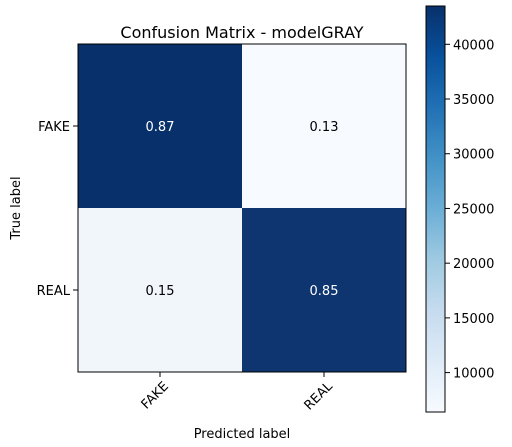  What do you see at coordinates (319, 396) in the screenshot?
I see `x-tick-label: REAL` at bounding box center [319, 396].